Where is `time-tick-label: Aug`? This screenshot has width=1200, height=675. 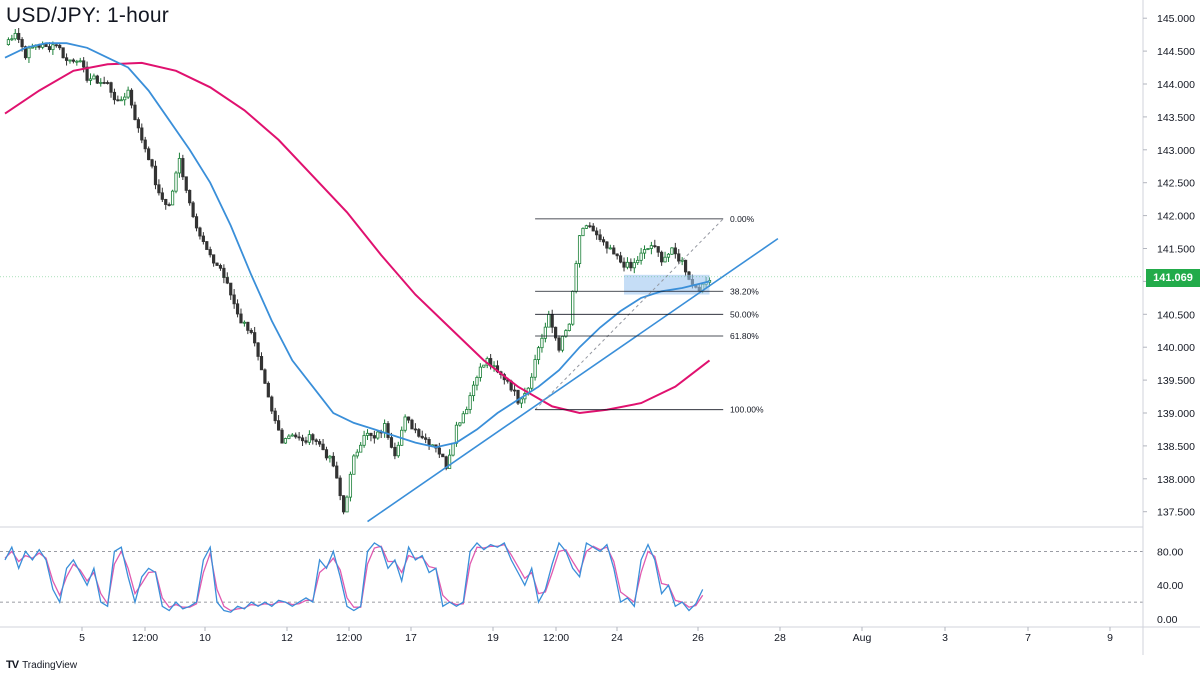 time-tick-label: Aug is located at coordinates (862, 638).